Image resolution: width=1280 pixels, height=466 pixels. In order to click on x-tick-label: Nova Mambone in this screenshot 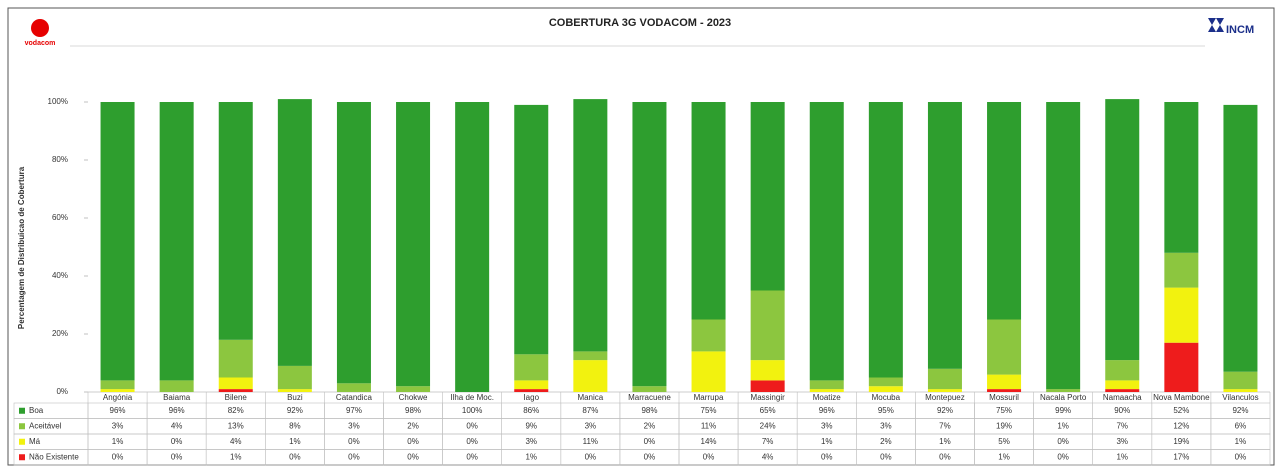, I will do `click(1181, 397)`.